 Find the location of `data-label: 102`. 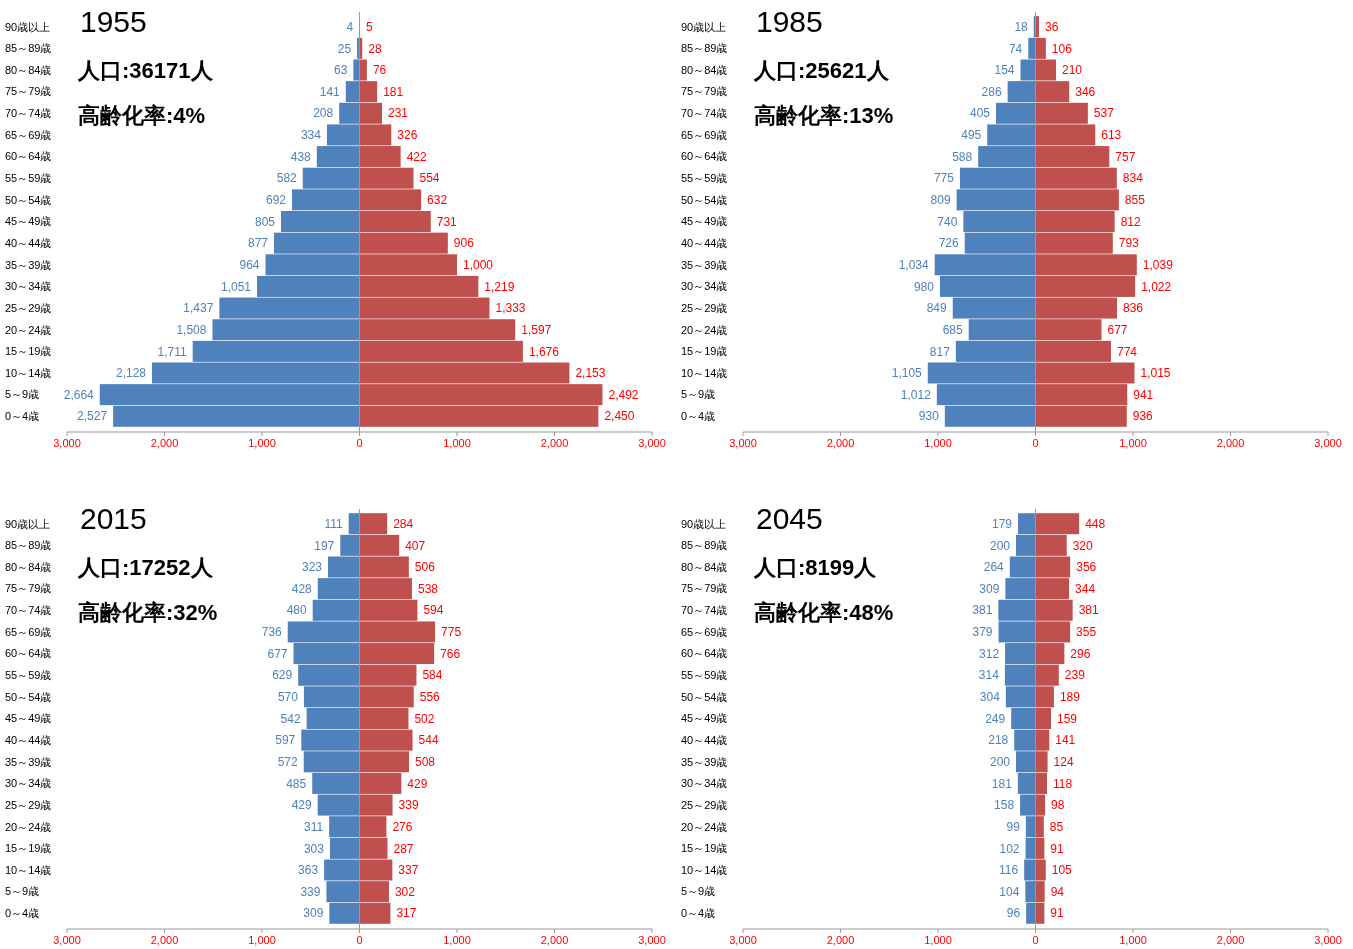

data-label: 102 is located at coordinates (1009, 848).